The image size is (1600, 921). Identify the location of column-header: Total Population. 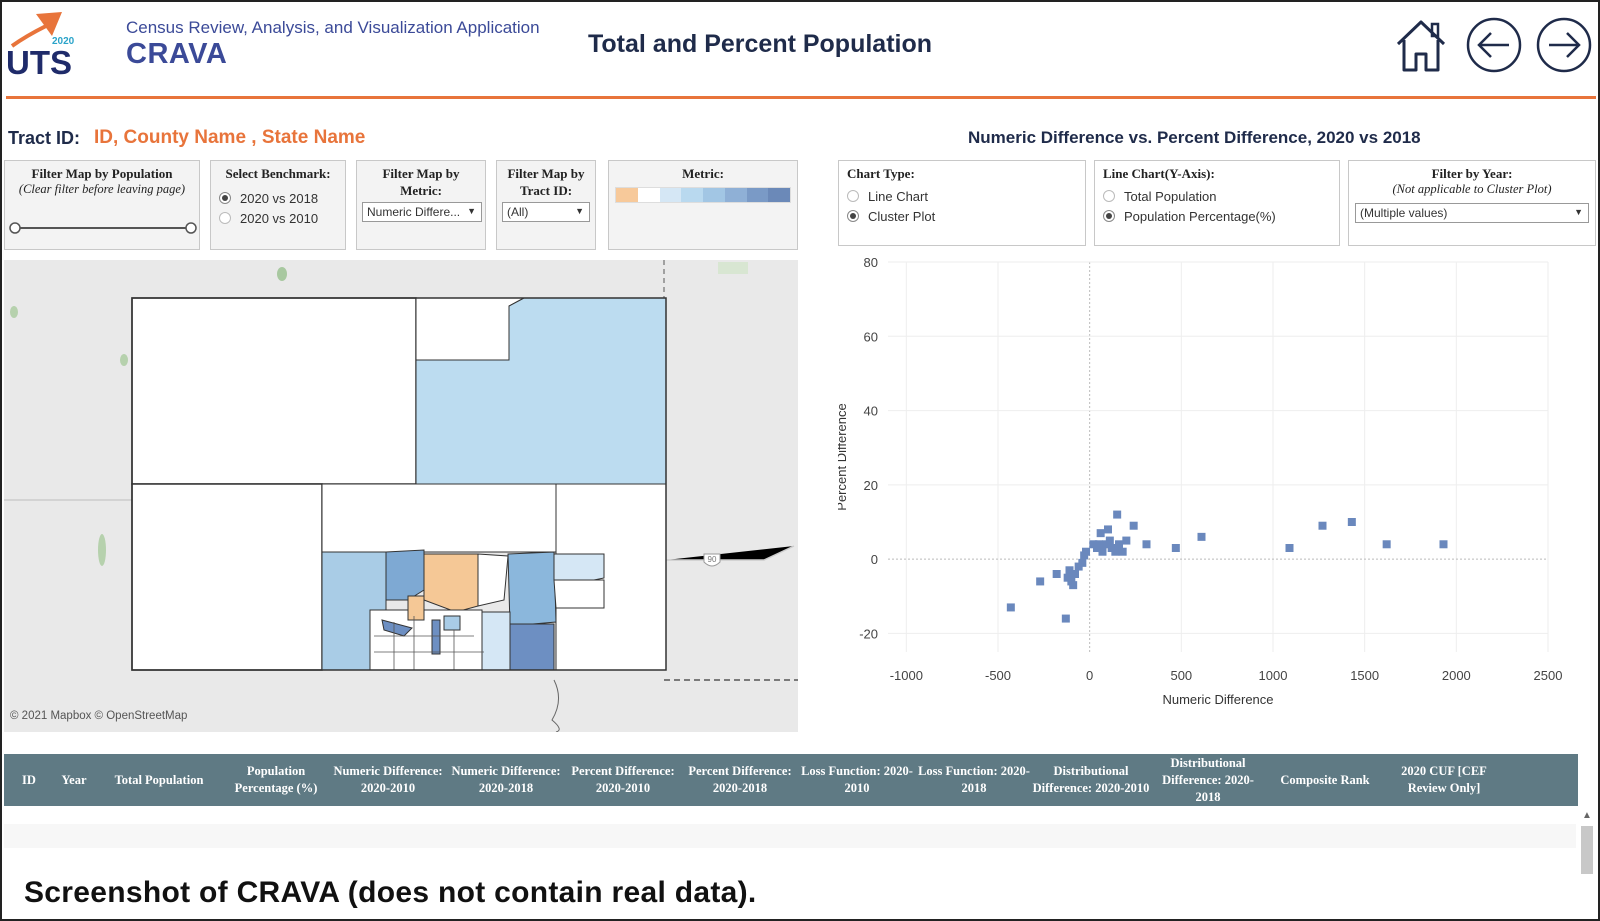
(159, 779).